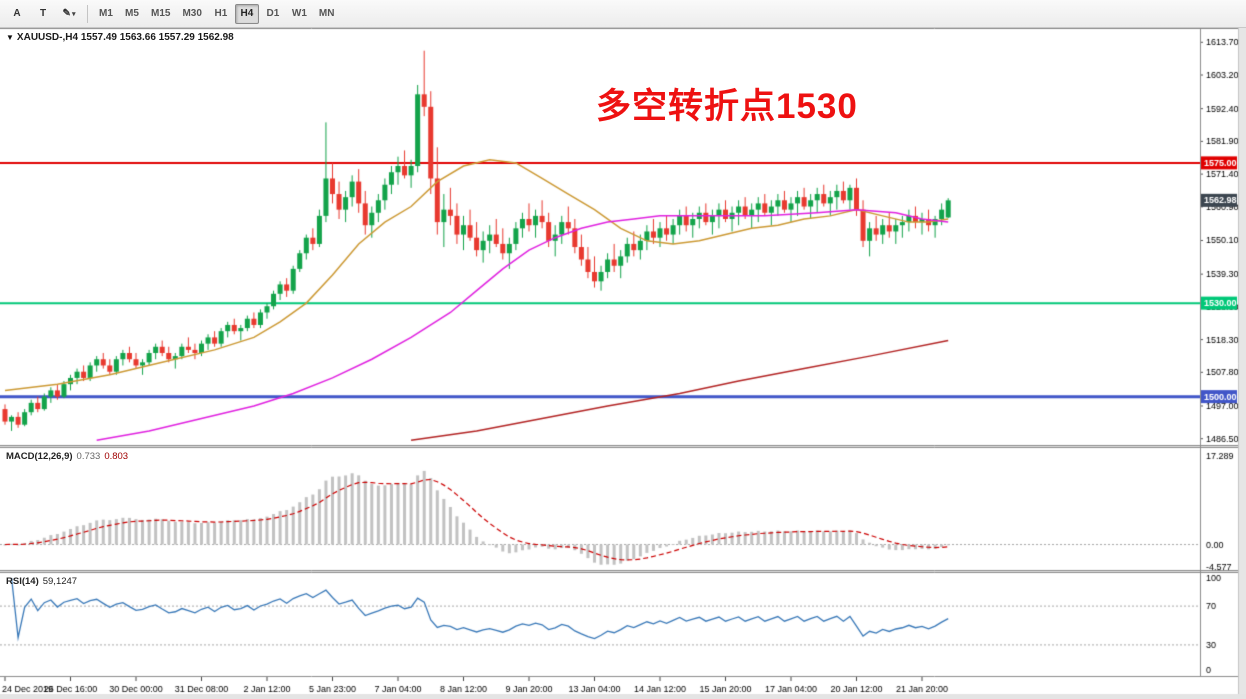  What do you see at coordinates (299, 14) in the screenshot?
I see `timeframe-w1-button: W1` at bounding box center [299, 14].